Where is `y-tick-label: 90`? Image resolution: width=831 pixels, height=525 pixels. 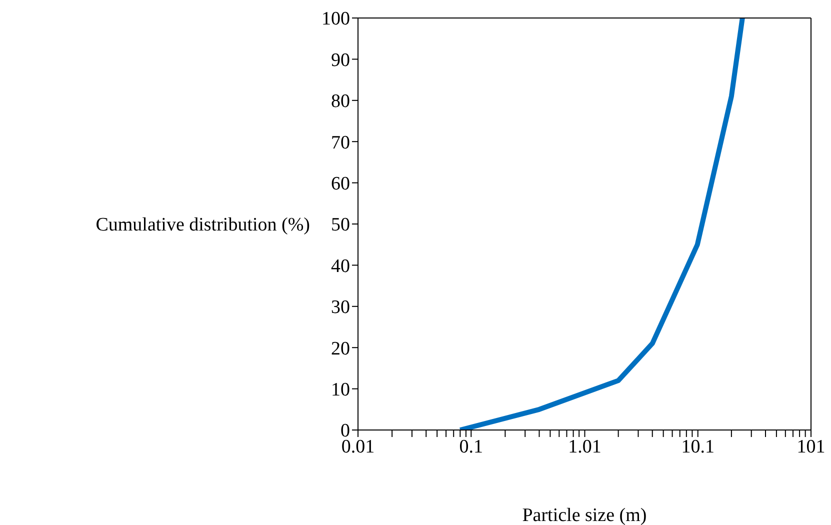
y-tick-label: 90 is located at coordinates (340, 60).